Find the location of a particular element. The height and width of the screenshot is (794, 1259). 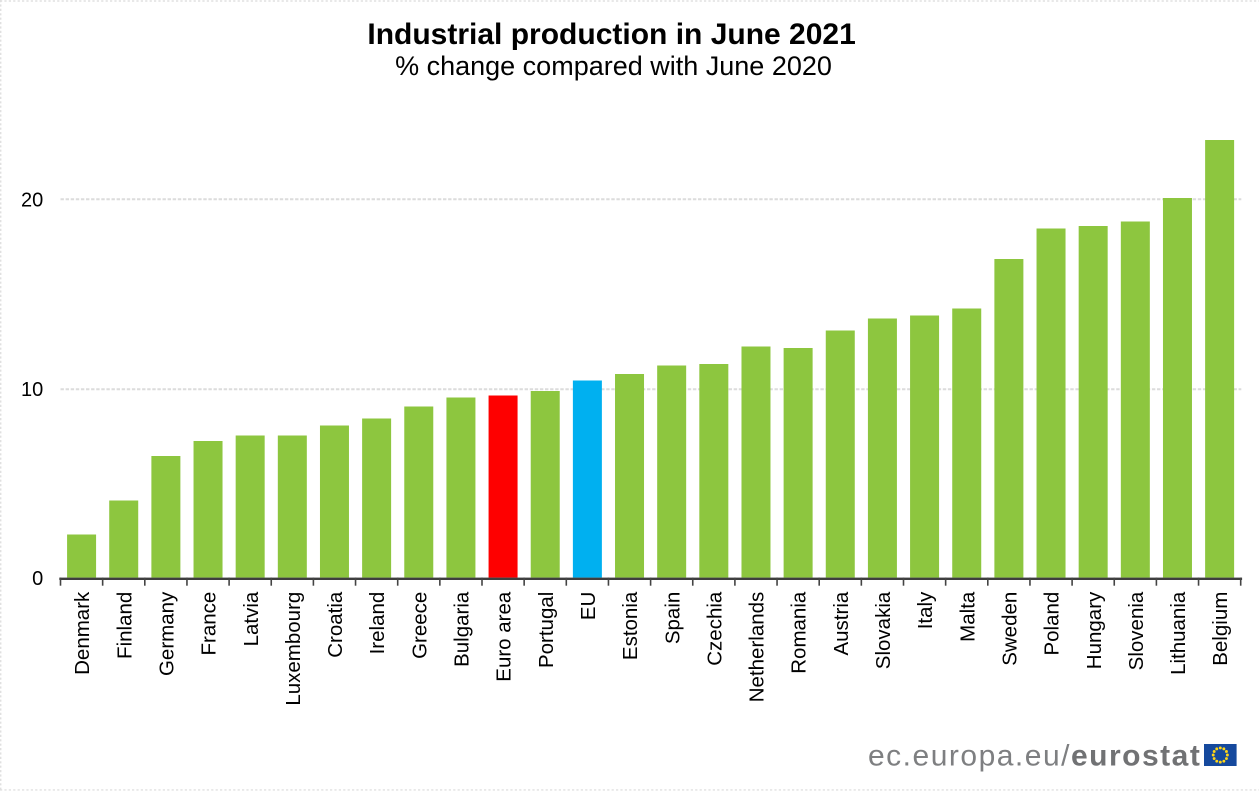

svg-text: Bulgaria is located at coordinates (462, 629).